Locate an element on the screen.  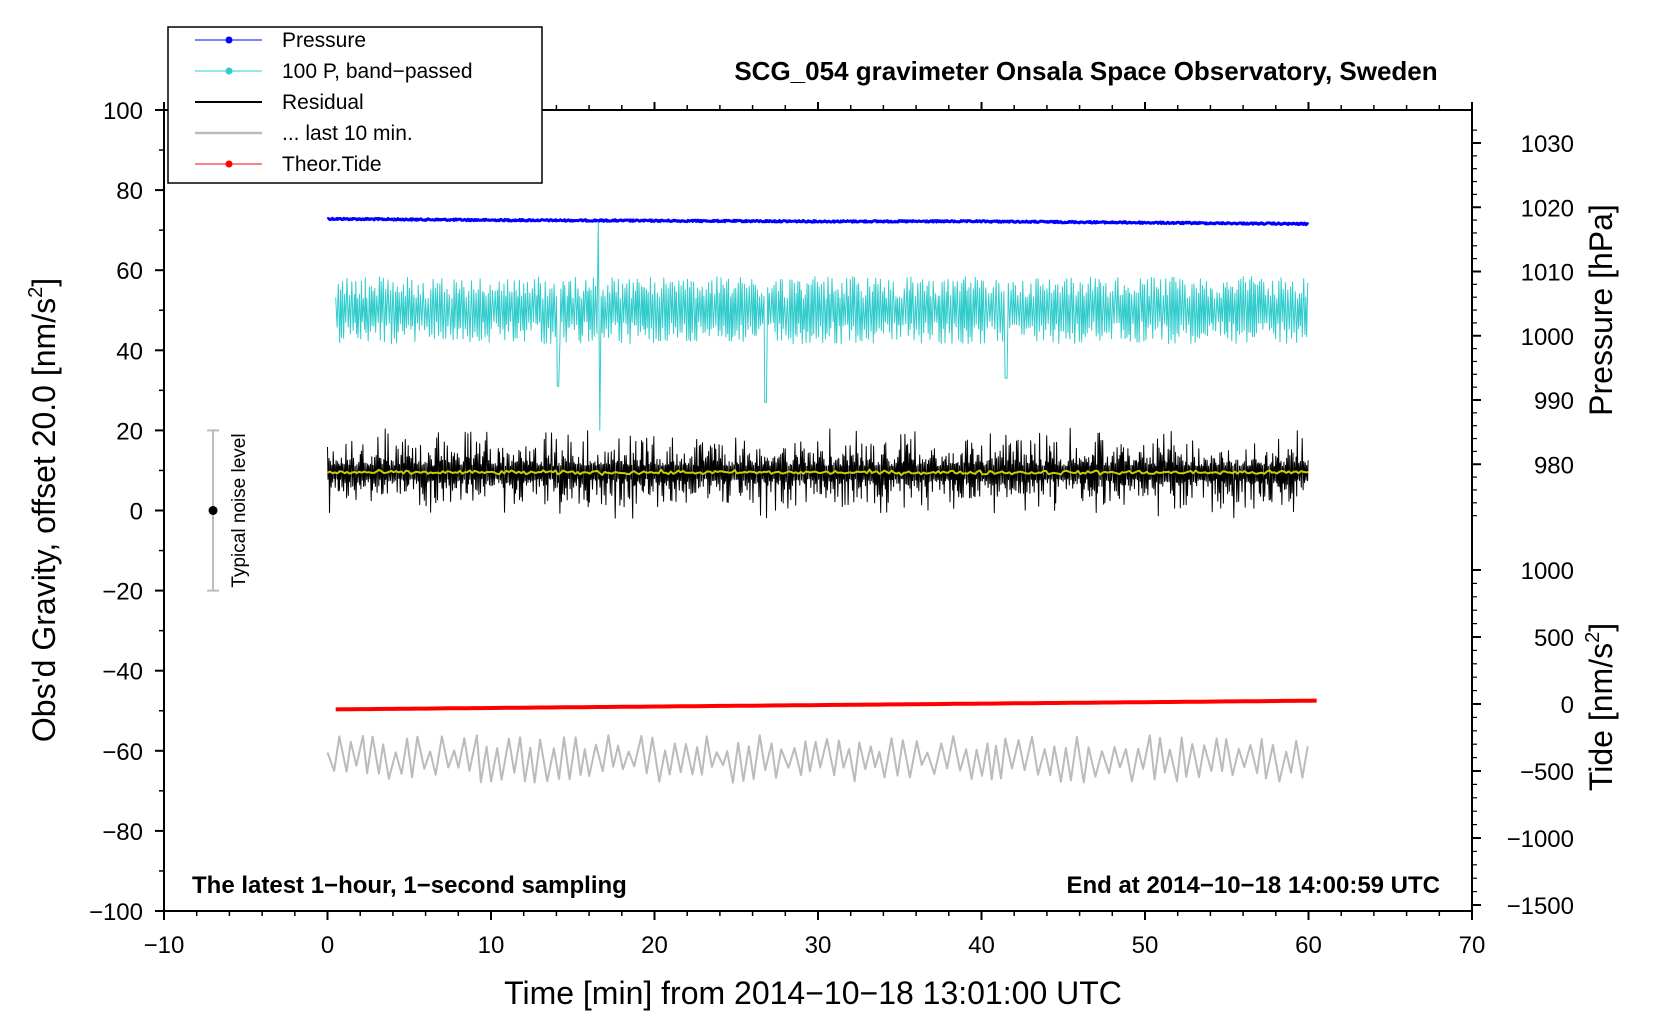
series-residual-smoothed is located at coordinates (818, 472).